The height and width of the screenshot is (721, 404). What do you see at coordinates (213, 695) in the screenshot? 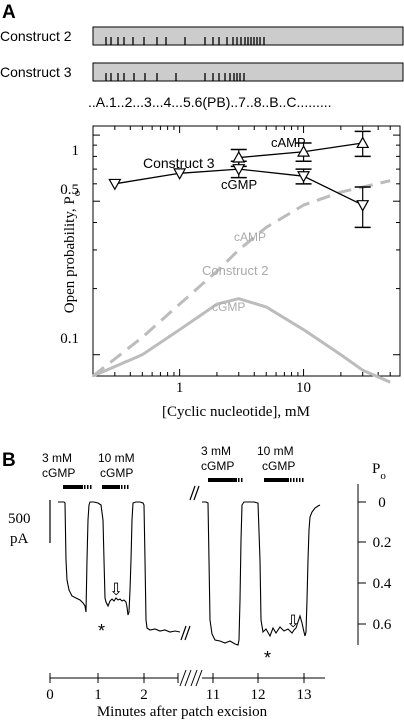
I see `time-tick-11: 11` at bounding box center [213, 695].